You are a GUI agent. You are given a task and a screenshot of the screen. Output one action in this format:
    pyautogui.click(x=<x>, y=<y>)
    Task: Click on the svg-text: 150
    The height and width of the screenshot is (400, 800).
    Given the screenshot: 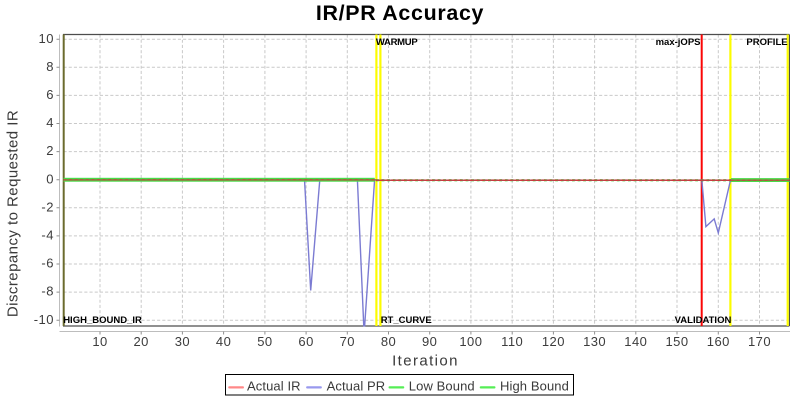 What is the action you would take?
    pyautogui.click(x=676, y=341)
    